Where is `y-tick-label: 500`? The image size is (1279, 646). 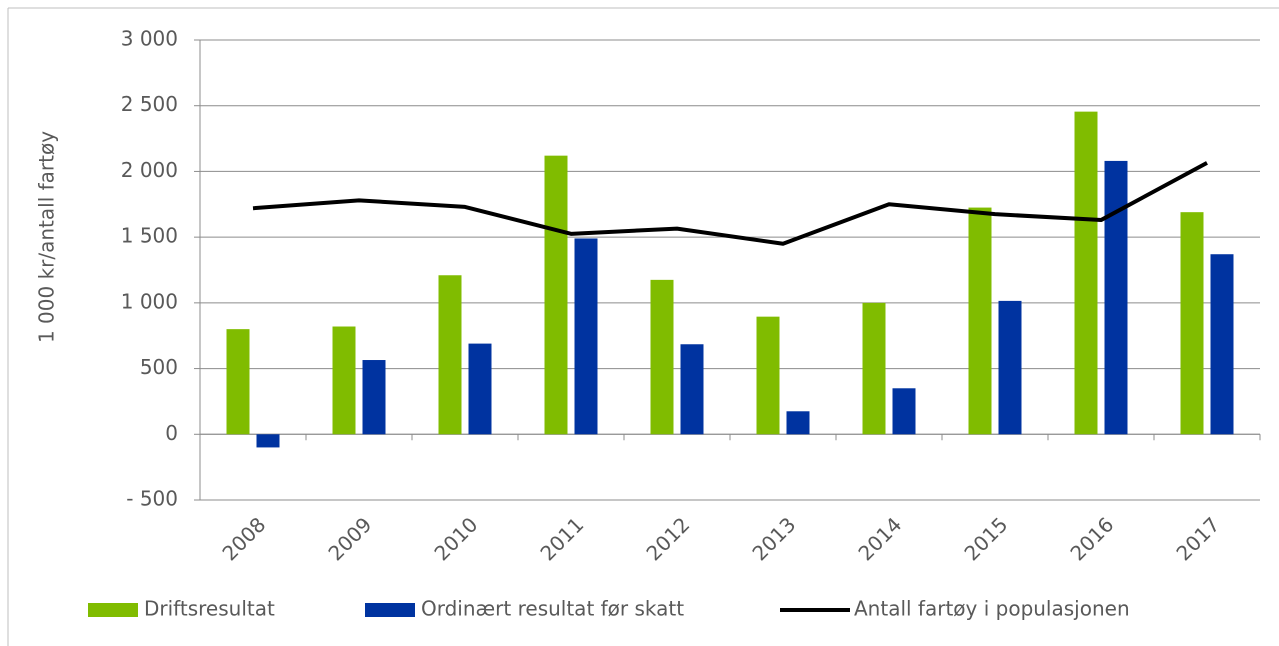 y-tick-label: 500 is located at coordinates (159, 367).